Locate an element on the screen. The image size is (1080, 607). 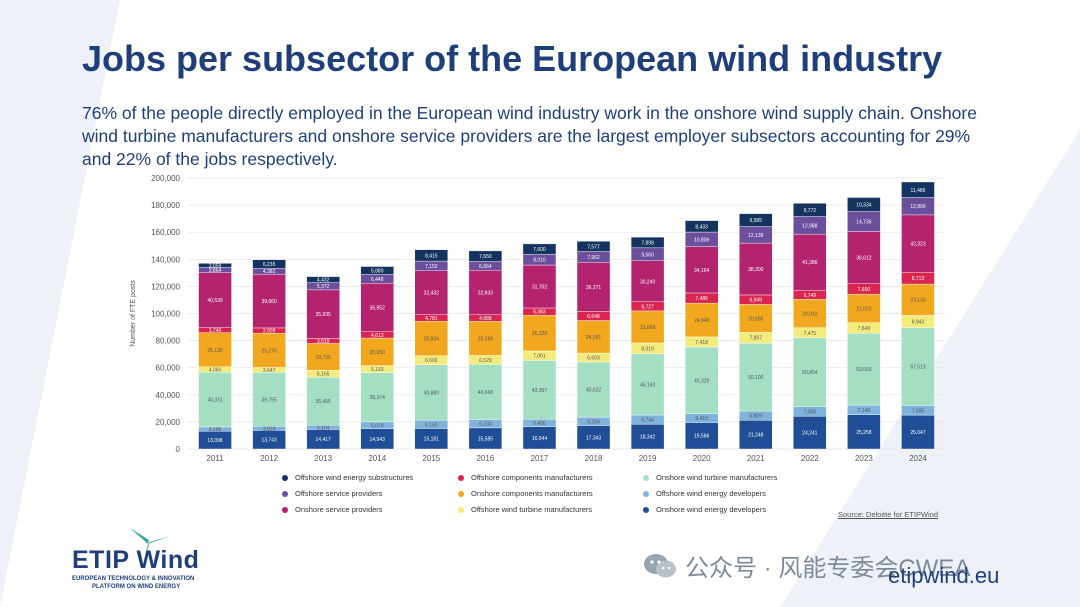
data-label: 21,023 is located at coordinates (864, 309).